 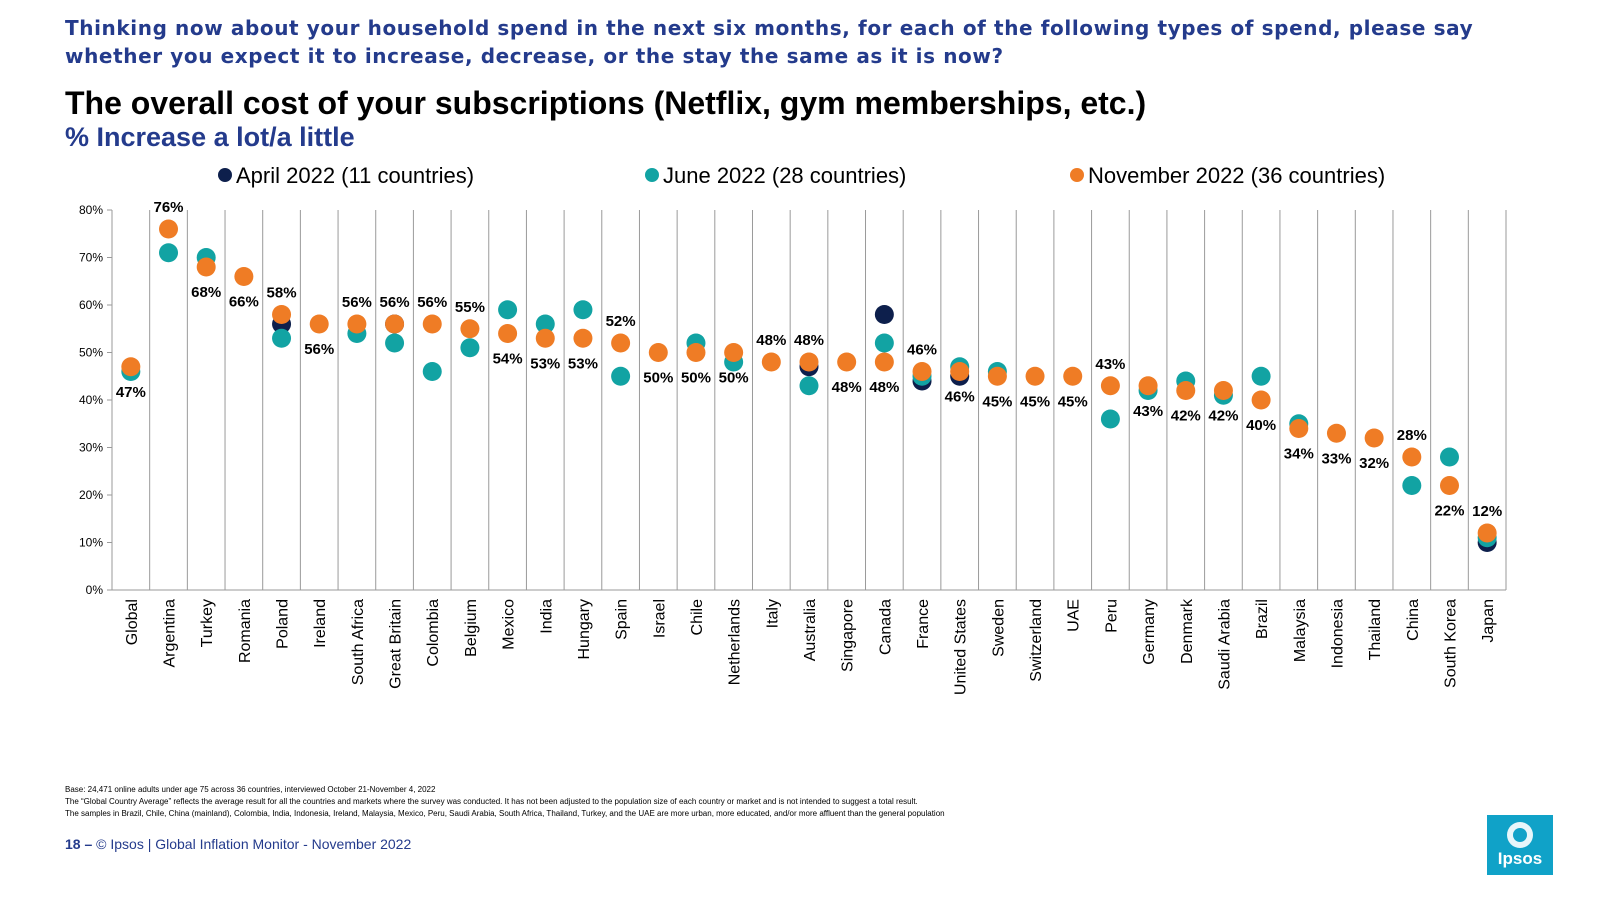 What do you see at coordinates (168, 207) in the screenshot?
I see `data-label: 76%` at bounding box center [168, 207].